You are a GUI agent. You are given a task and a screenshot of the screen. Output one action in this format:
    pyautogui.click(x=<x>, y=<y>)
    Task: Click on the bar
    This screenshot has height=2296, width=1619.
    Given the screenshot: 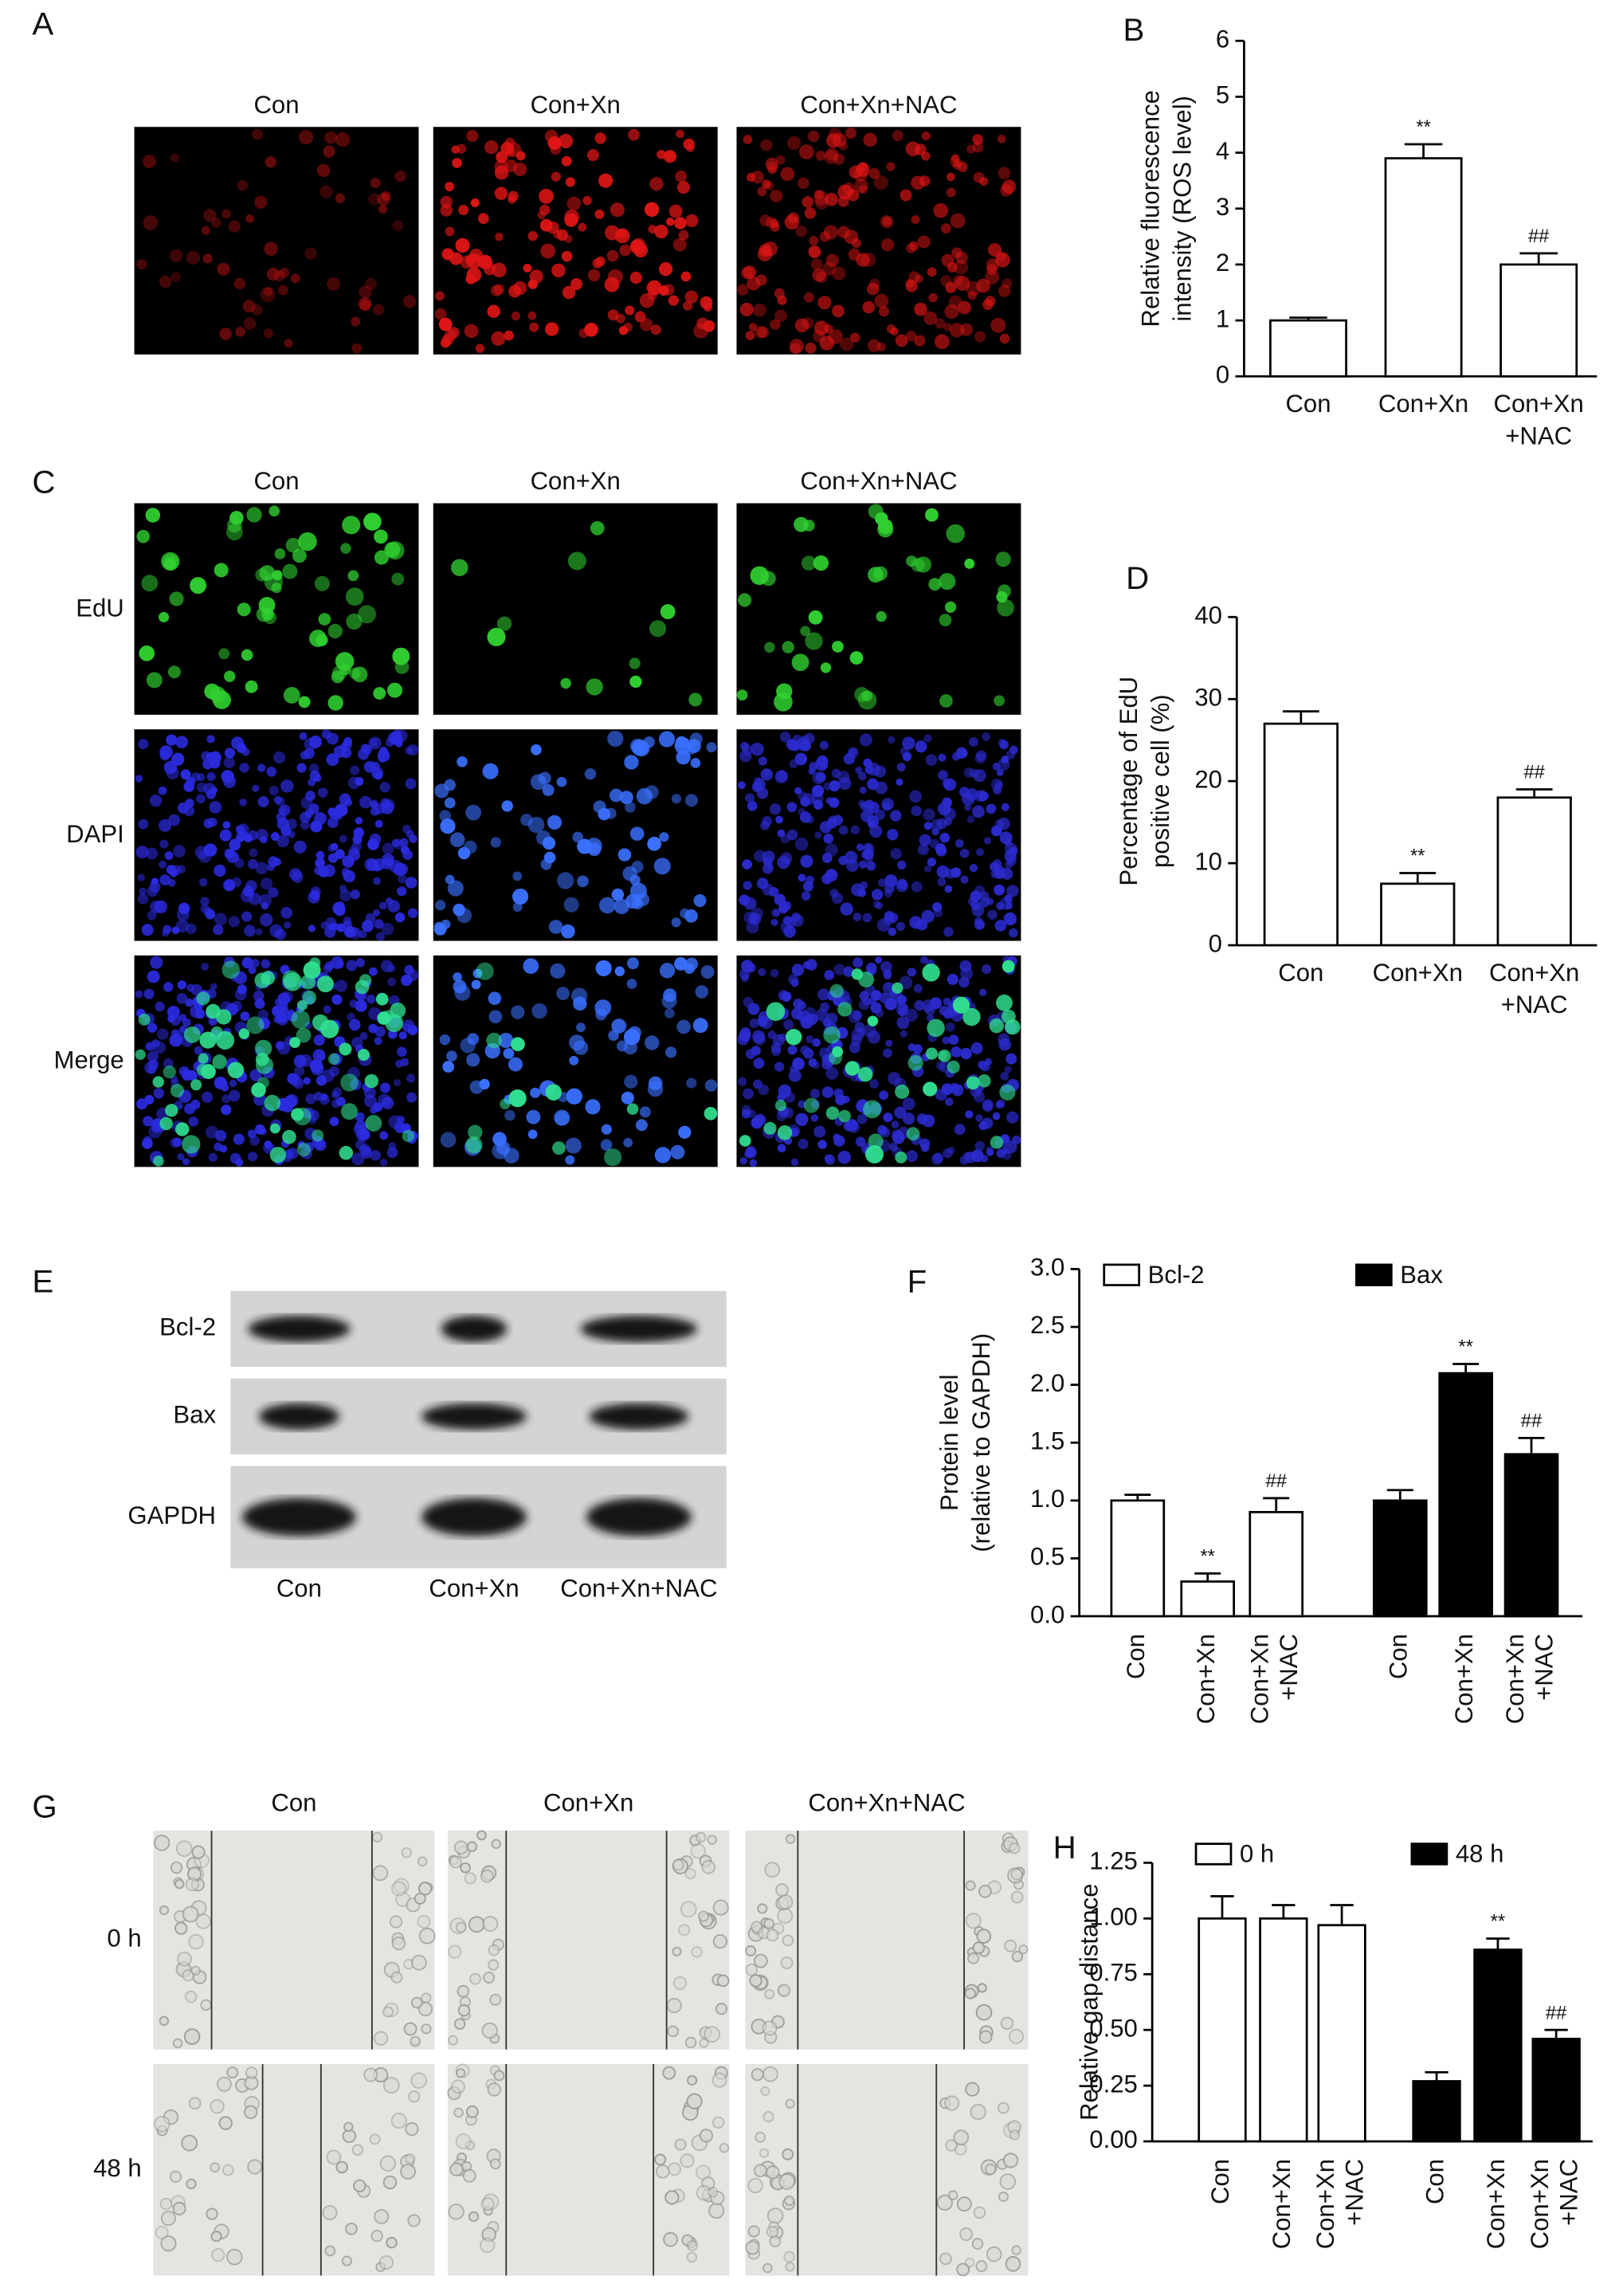 What is the action you would take?
    pyautogui.click(x=1465, y=1495)
    